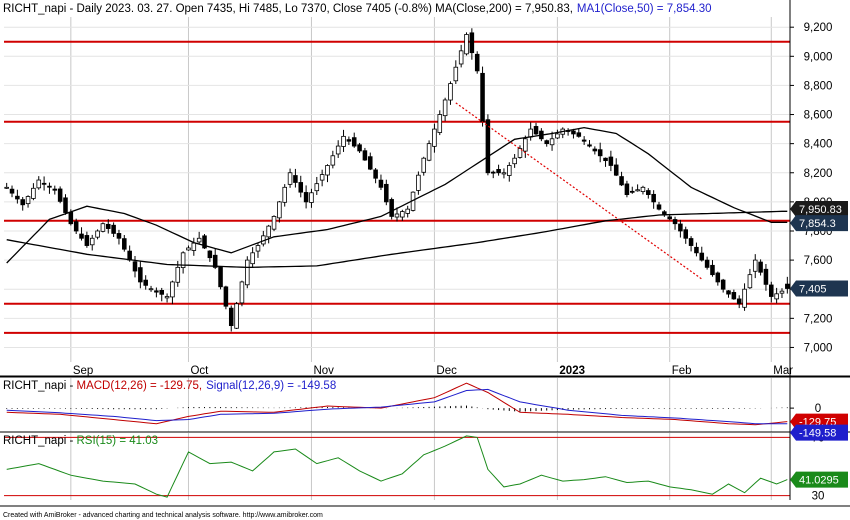 The width and height of the screenshot is (850, 520). I want to click on svg-text: 7,854.3, so click(817, 224).